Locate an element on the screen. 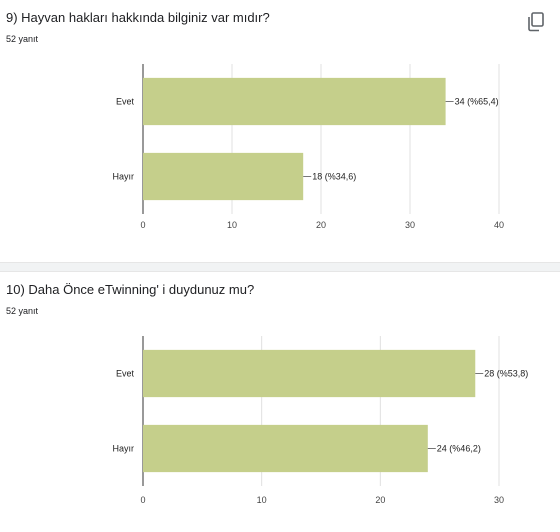 The width and height of the screenshot is (560, 532). copy-icon is located at coordinates (536, 22).